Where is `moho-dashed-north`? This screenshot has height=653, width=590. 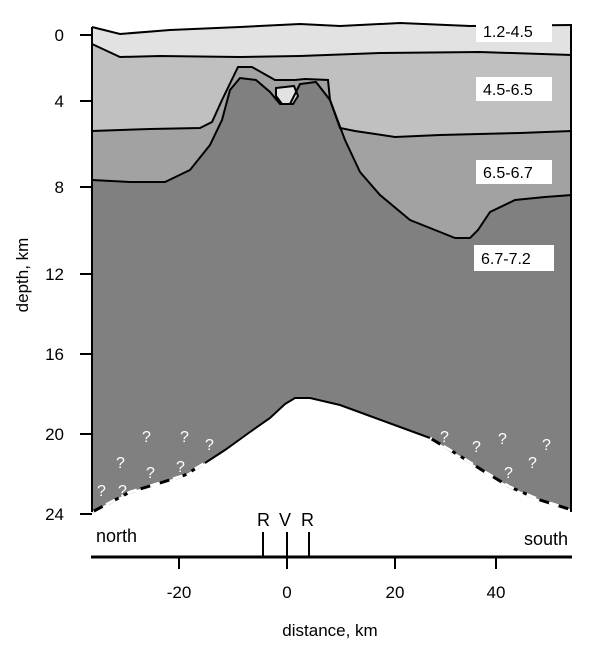 moho-dashed-north is located at coordinates (148, 487).